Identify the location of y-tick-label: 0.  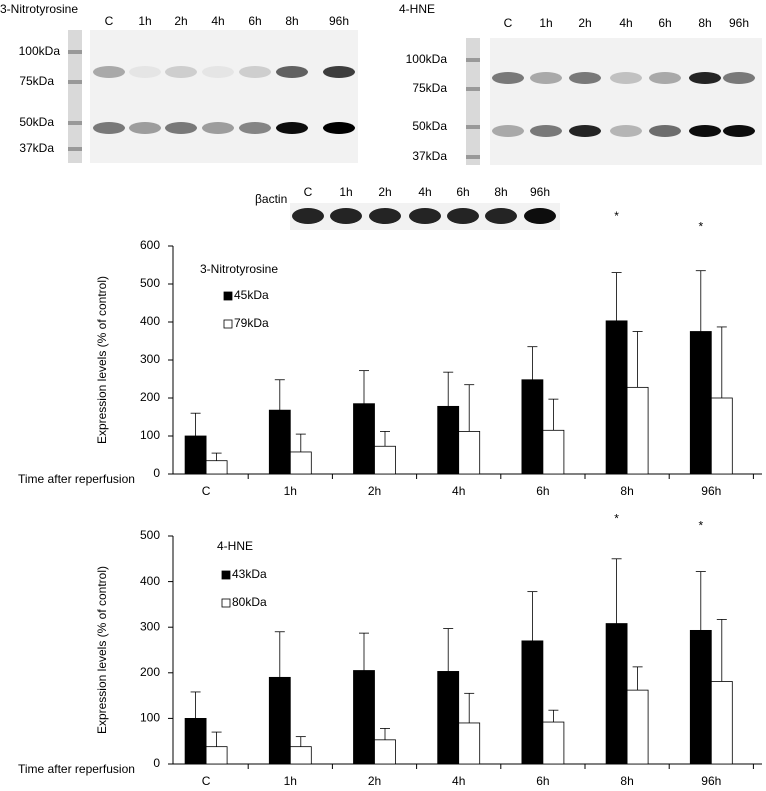
(156, 763).